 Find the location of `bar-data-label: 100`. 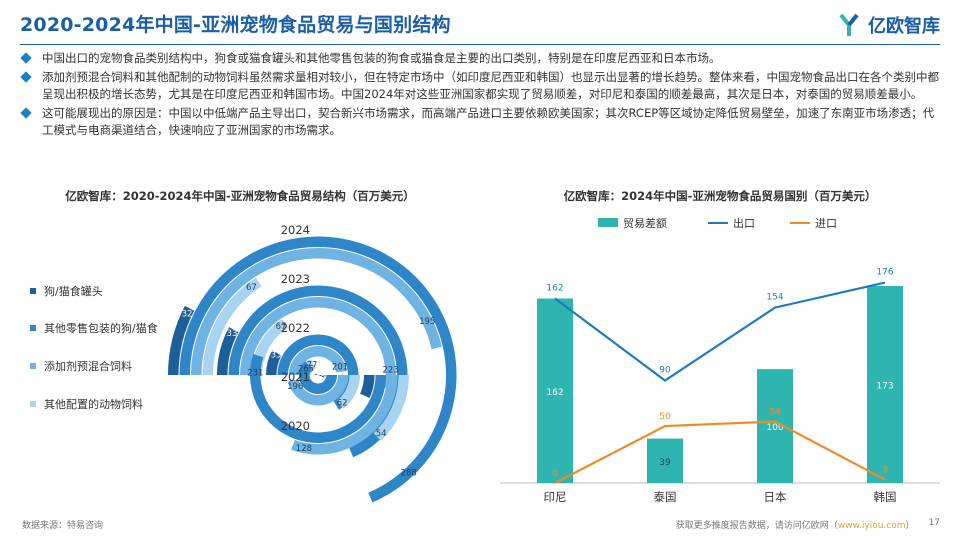

bar-data-label: 100 is located at coordinates (774, 428).